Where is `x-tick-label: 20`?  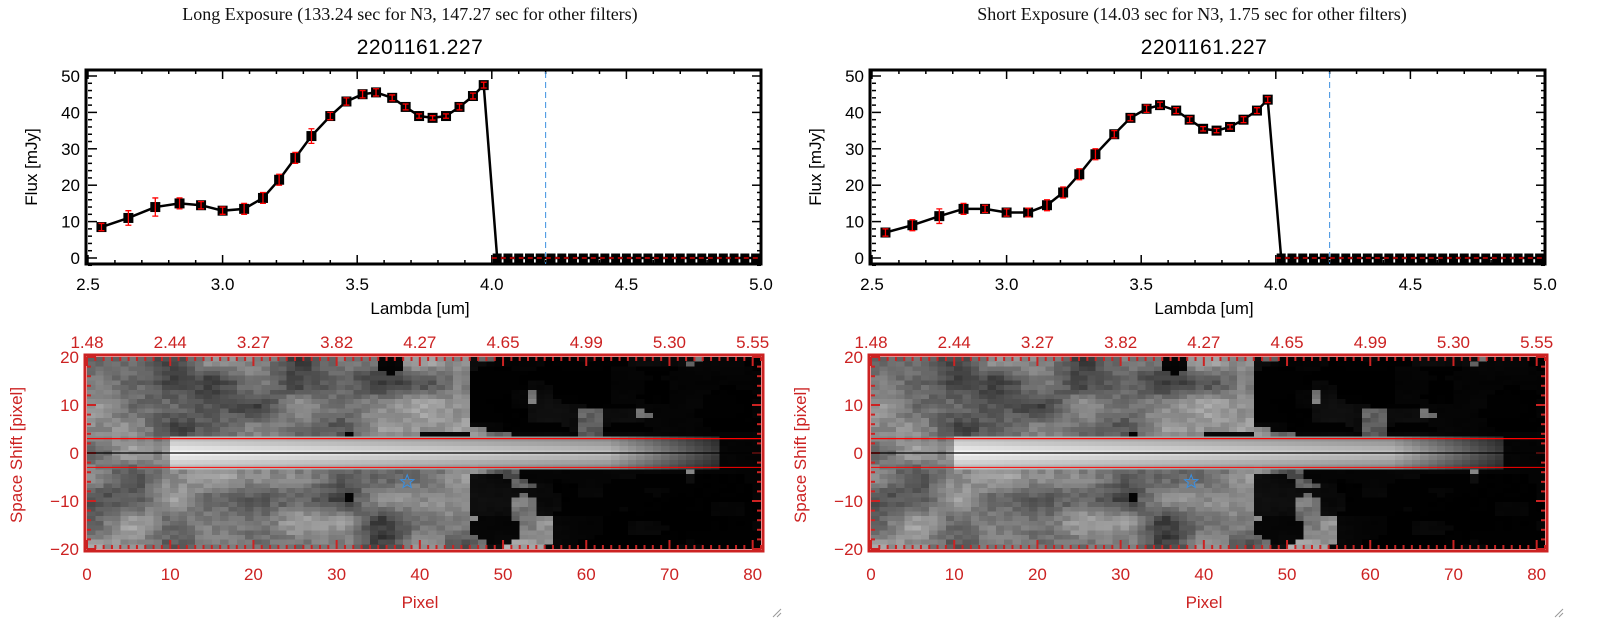 x-tick-label: 20 is located at coordinates (1037, 574).